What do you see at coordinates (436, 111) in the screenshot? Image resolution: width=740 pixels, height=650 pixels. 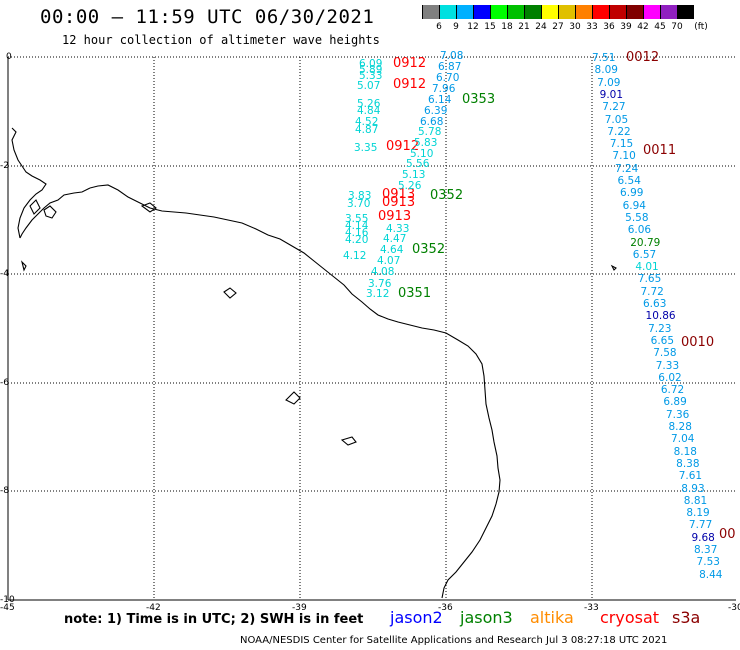 I see `wave-height-value: 6.39` at bounding box center [436, 111].